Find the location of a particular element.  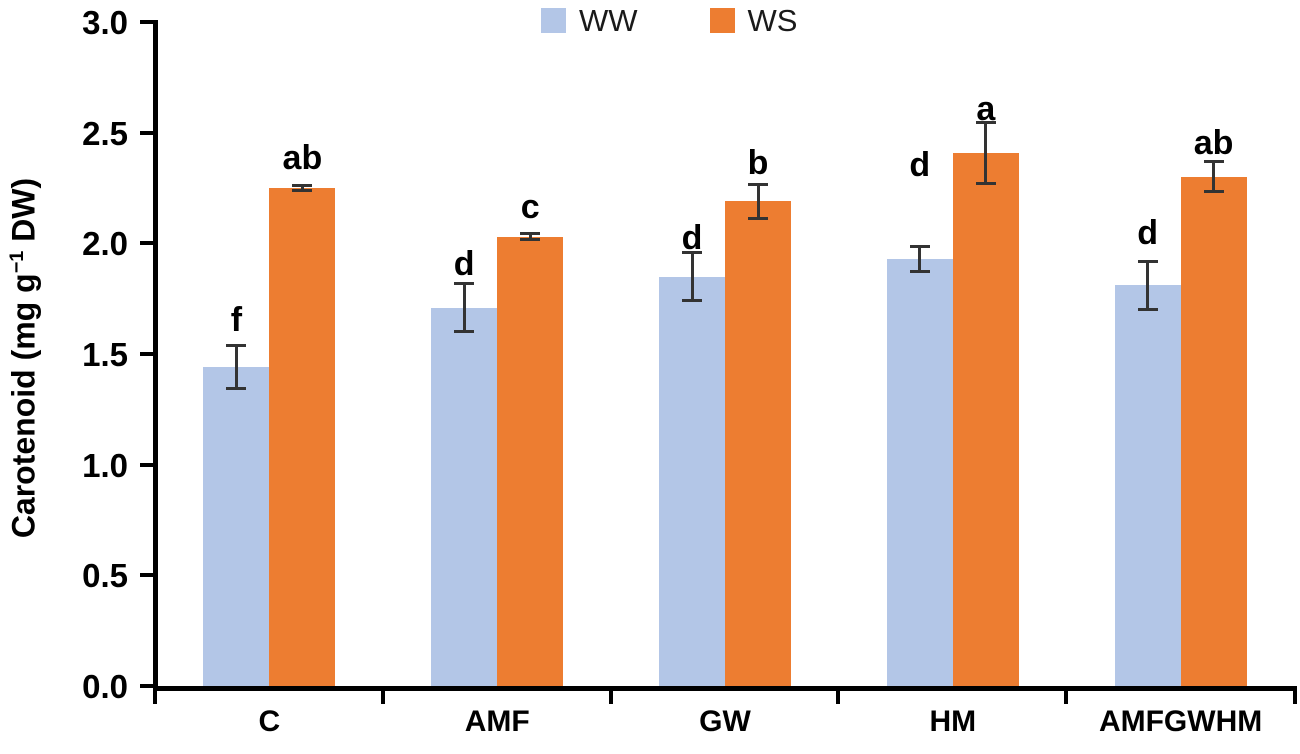

error-bar-line-ww-amf is located at coordinates (464, 307).